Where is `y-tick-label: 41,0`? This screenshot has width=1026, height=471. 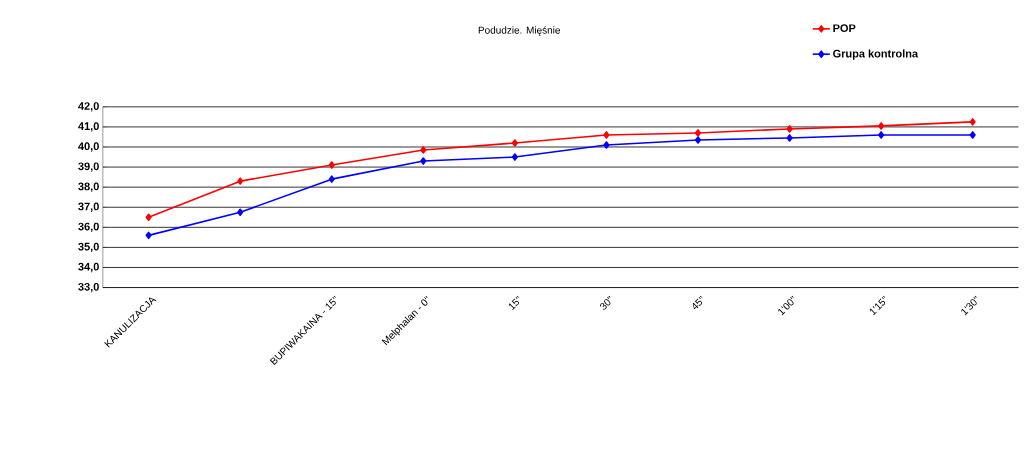 y-tick-label: 41,0 is located at coordinates (88, 127).